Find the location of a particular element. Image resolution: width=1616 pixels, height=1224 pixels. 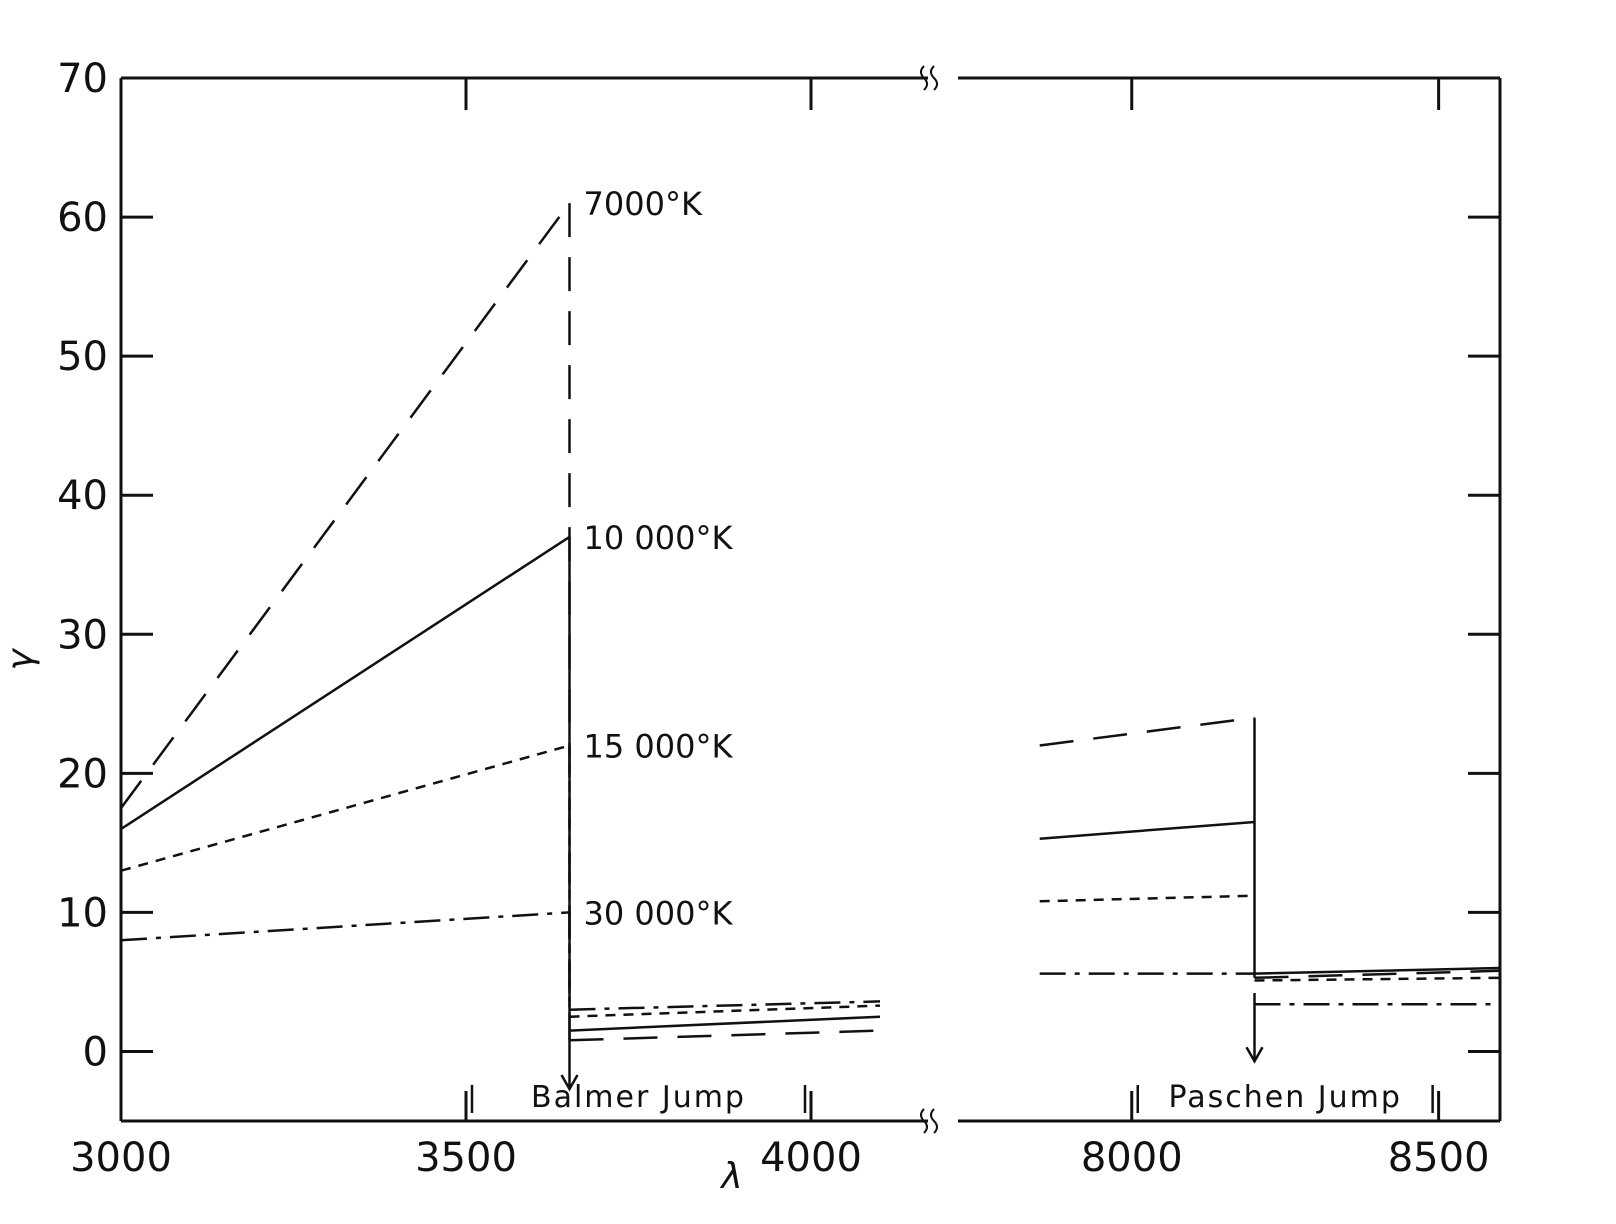

series-label: 30 000°K is located at coordinates (659, 913).